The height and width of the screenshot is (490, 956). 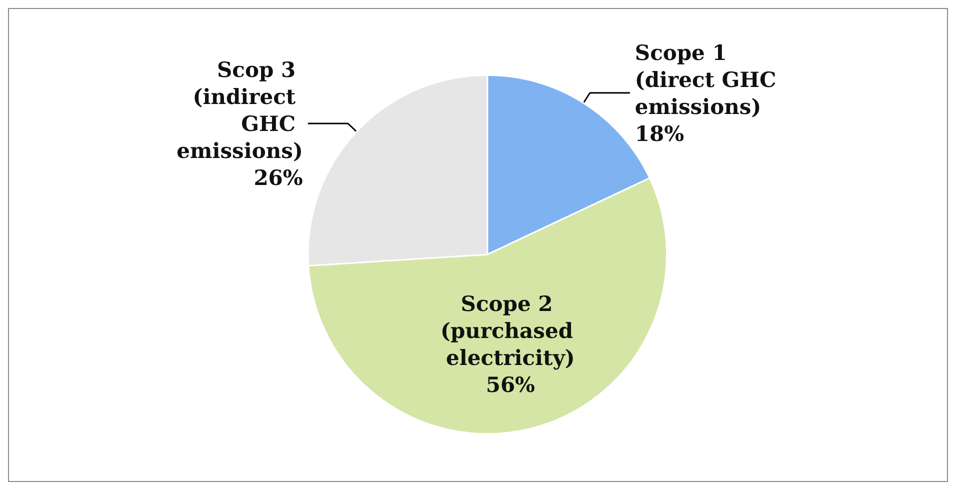 What do you see at coordinates (239, 109) in the screenshot?
I see `slice-label: Scop 3 (indirect GHC emissions)` at bounding box center [239, 109].